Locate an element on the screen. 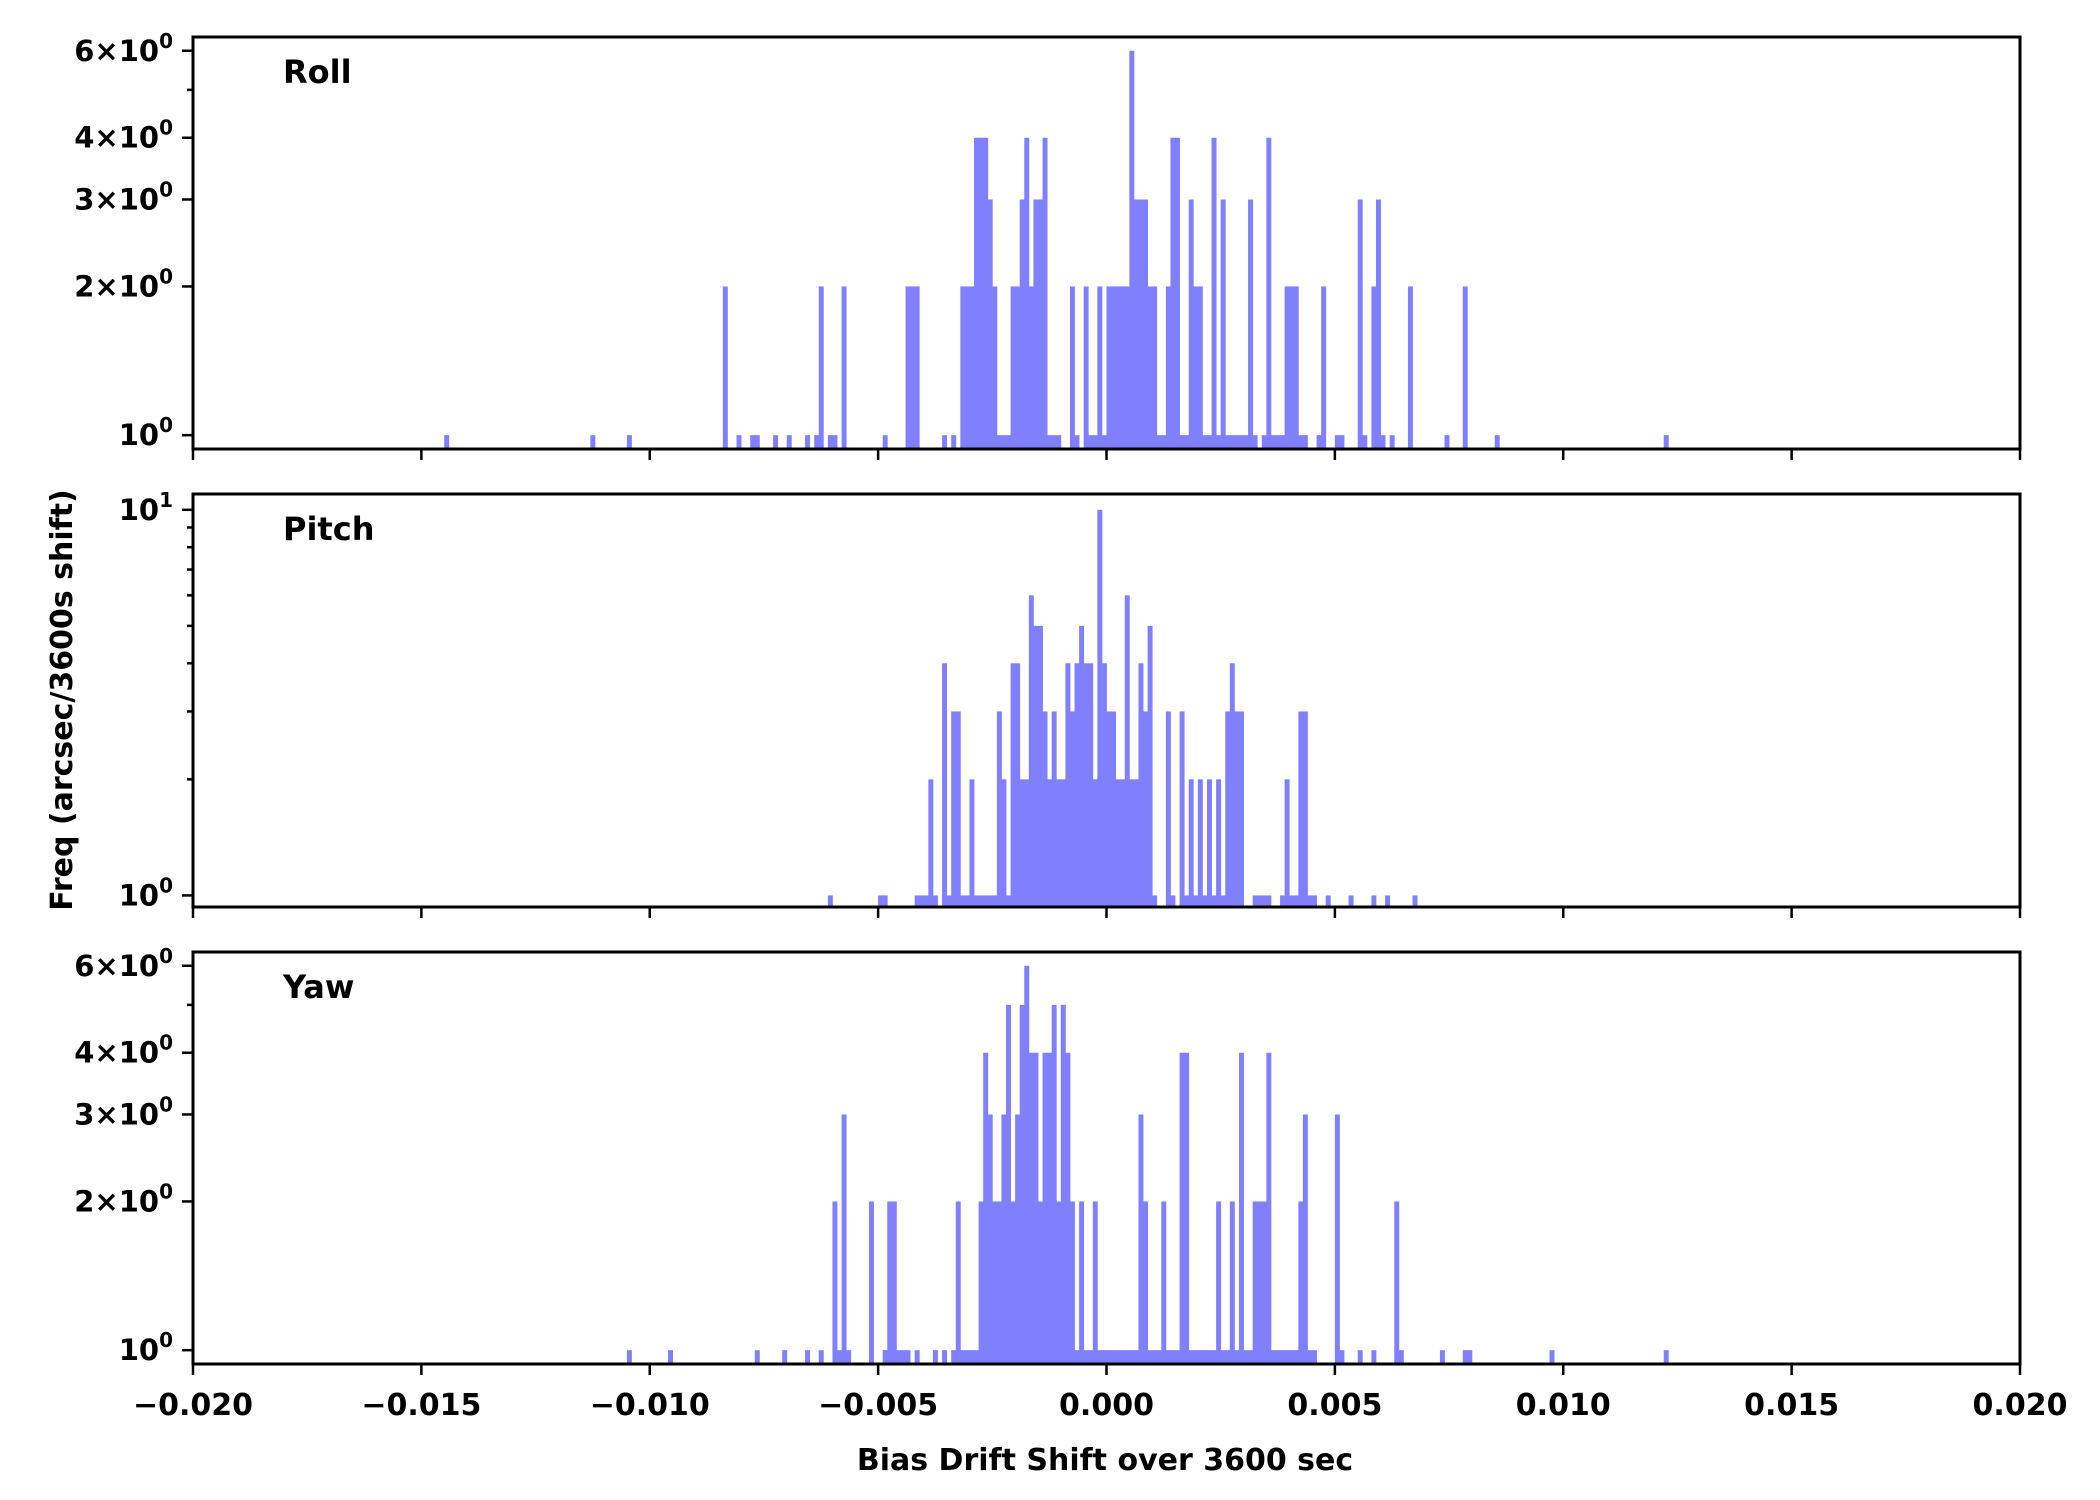 The image size is (2100, 1500). x-tick-label: 0.020 is located at coordinates (2020, 1405).